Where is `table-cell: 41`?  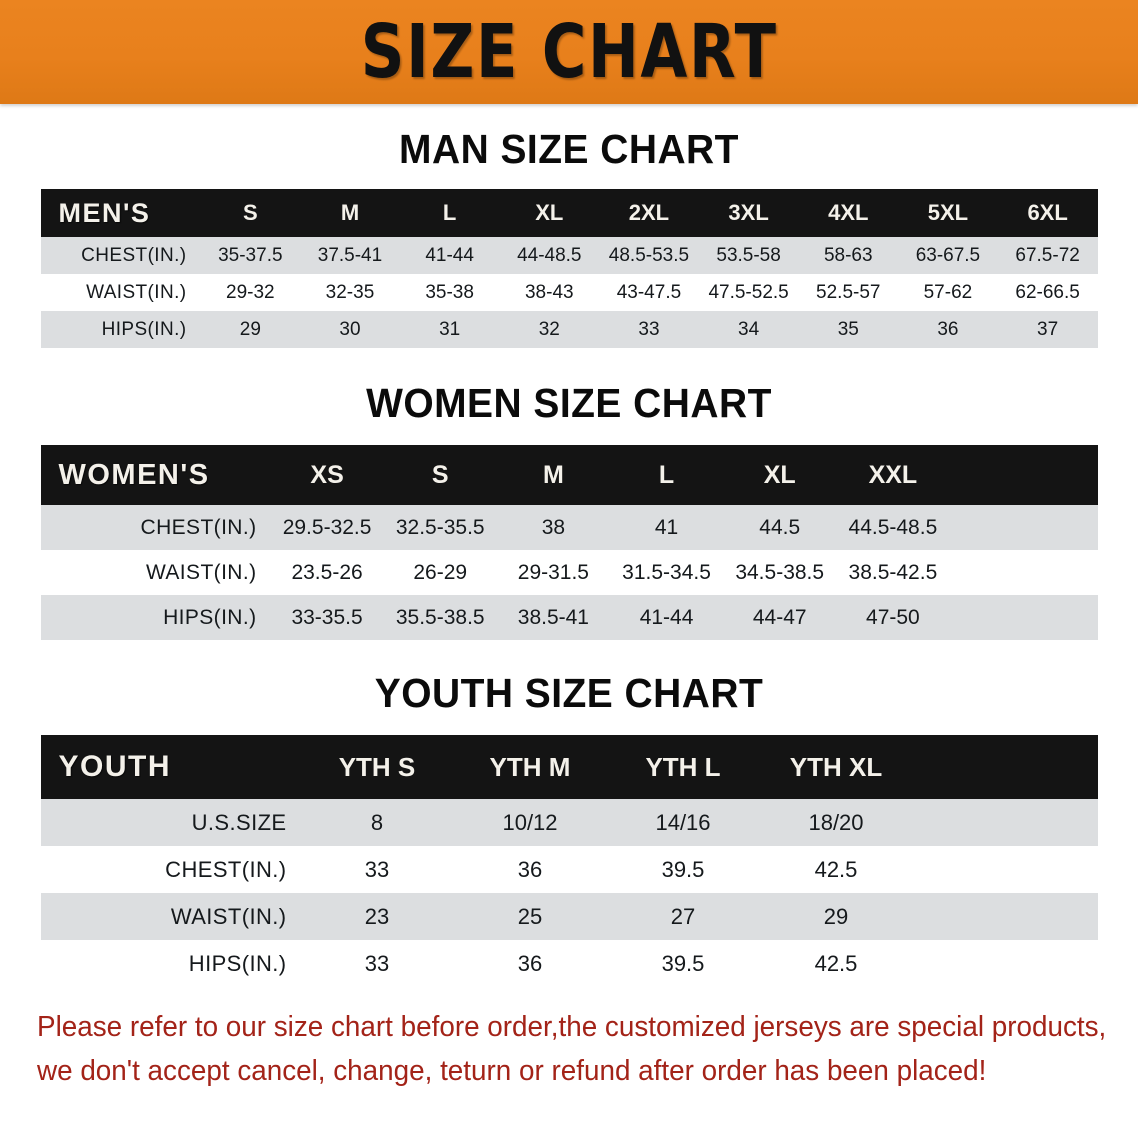
table-cell: 41 is located at coordinates (666, 527).